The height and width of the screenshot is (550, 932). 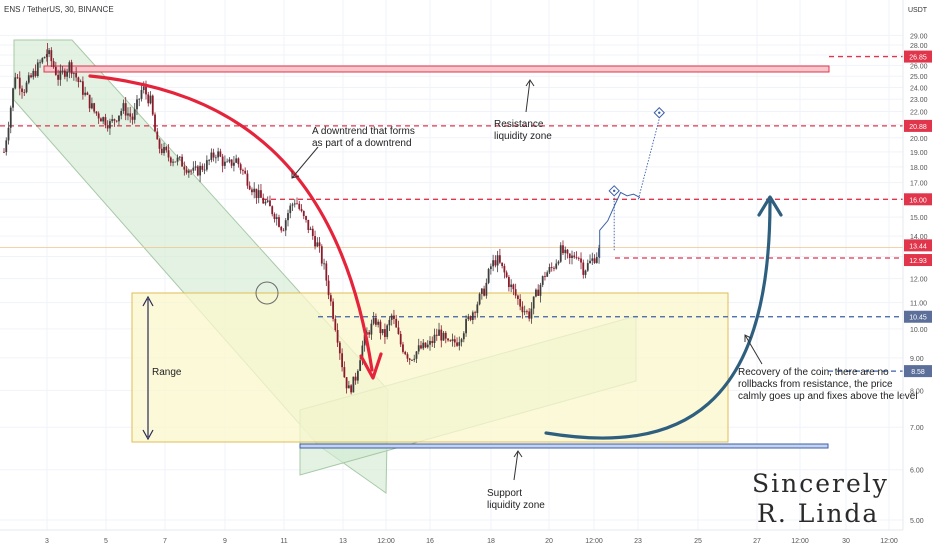 What do you see at coordinates (371, 366) in the screenshot?
I see `red-arrow-head` at bounding box center [371, 366].